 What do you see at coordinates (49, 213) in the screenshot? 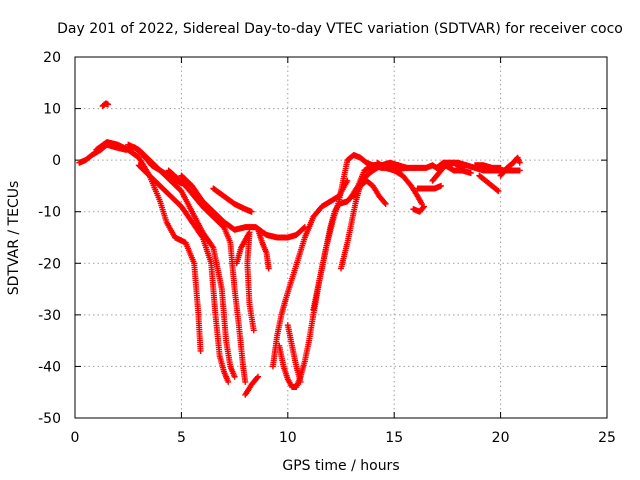
I see `y-tick-label: -10` at bounding box center [49, 213].